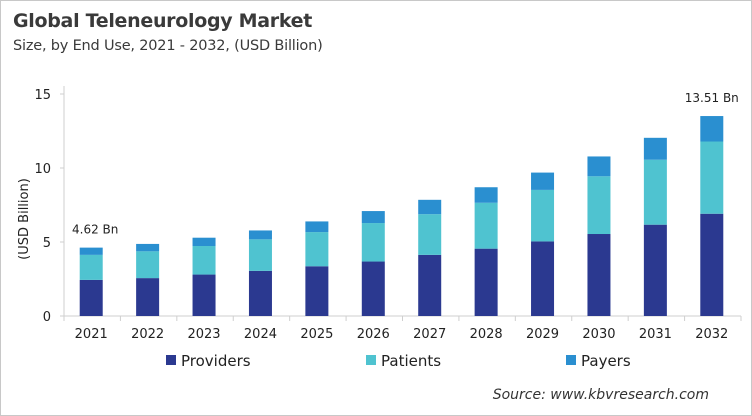 Image resolution: width=752 pixels, height=416 pixels. I want to click on x-tick-label: 2029, so click(542, 334).